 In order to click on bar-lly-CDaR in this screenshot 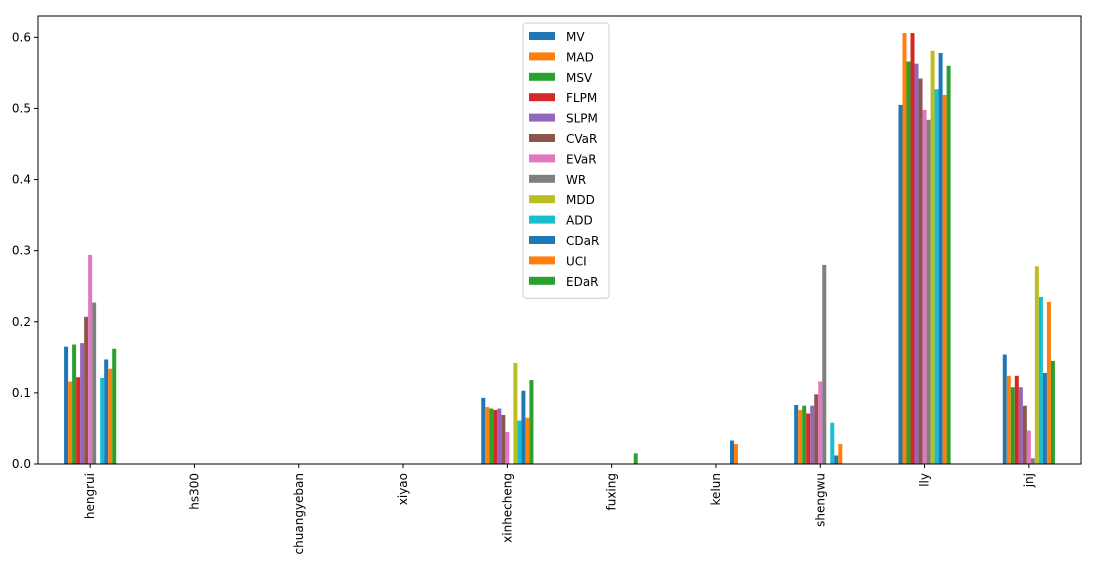, I will do `click(940, 258)`.